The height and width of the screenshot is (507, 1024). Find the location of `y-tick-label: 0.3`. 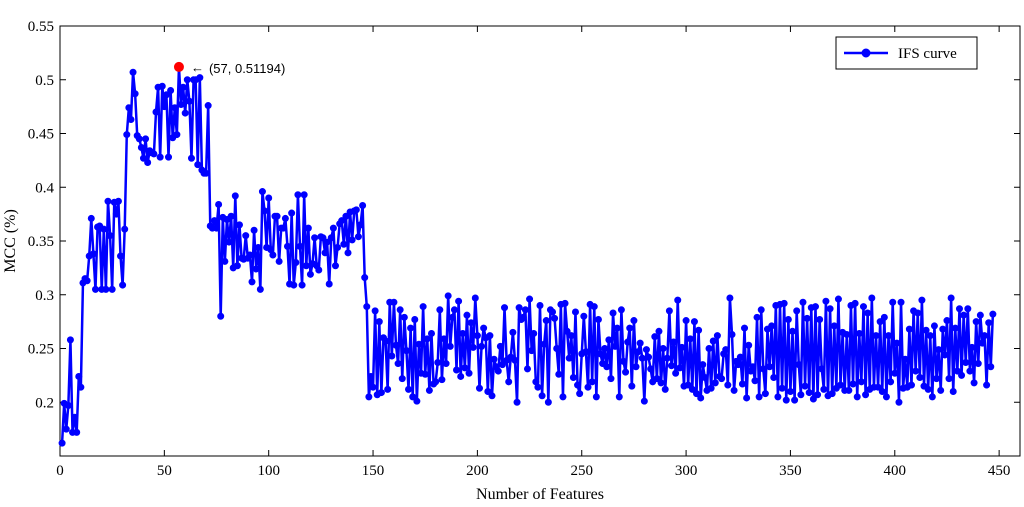

y-tick-label: 0.3 is located at coordinates (44, 296).